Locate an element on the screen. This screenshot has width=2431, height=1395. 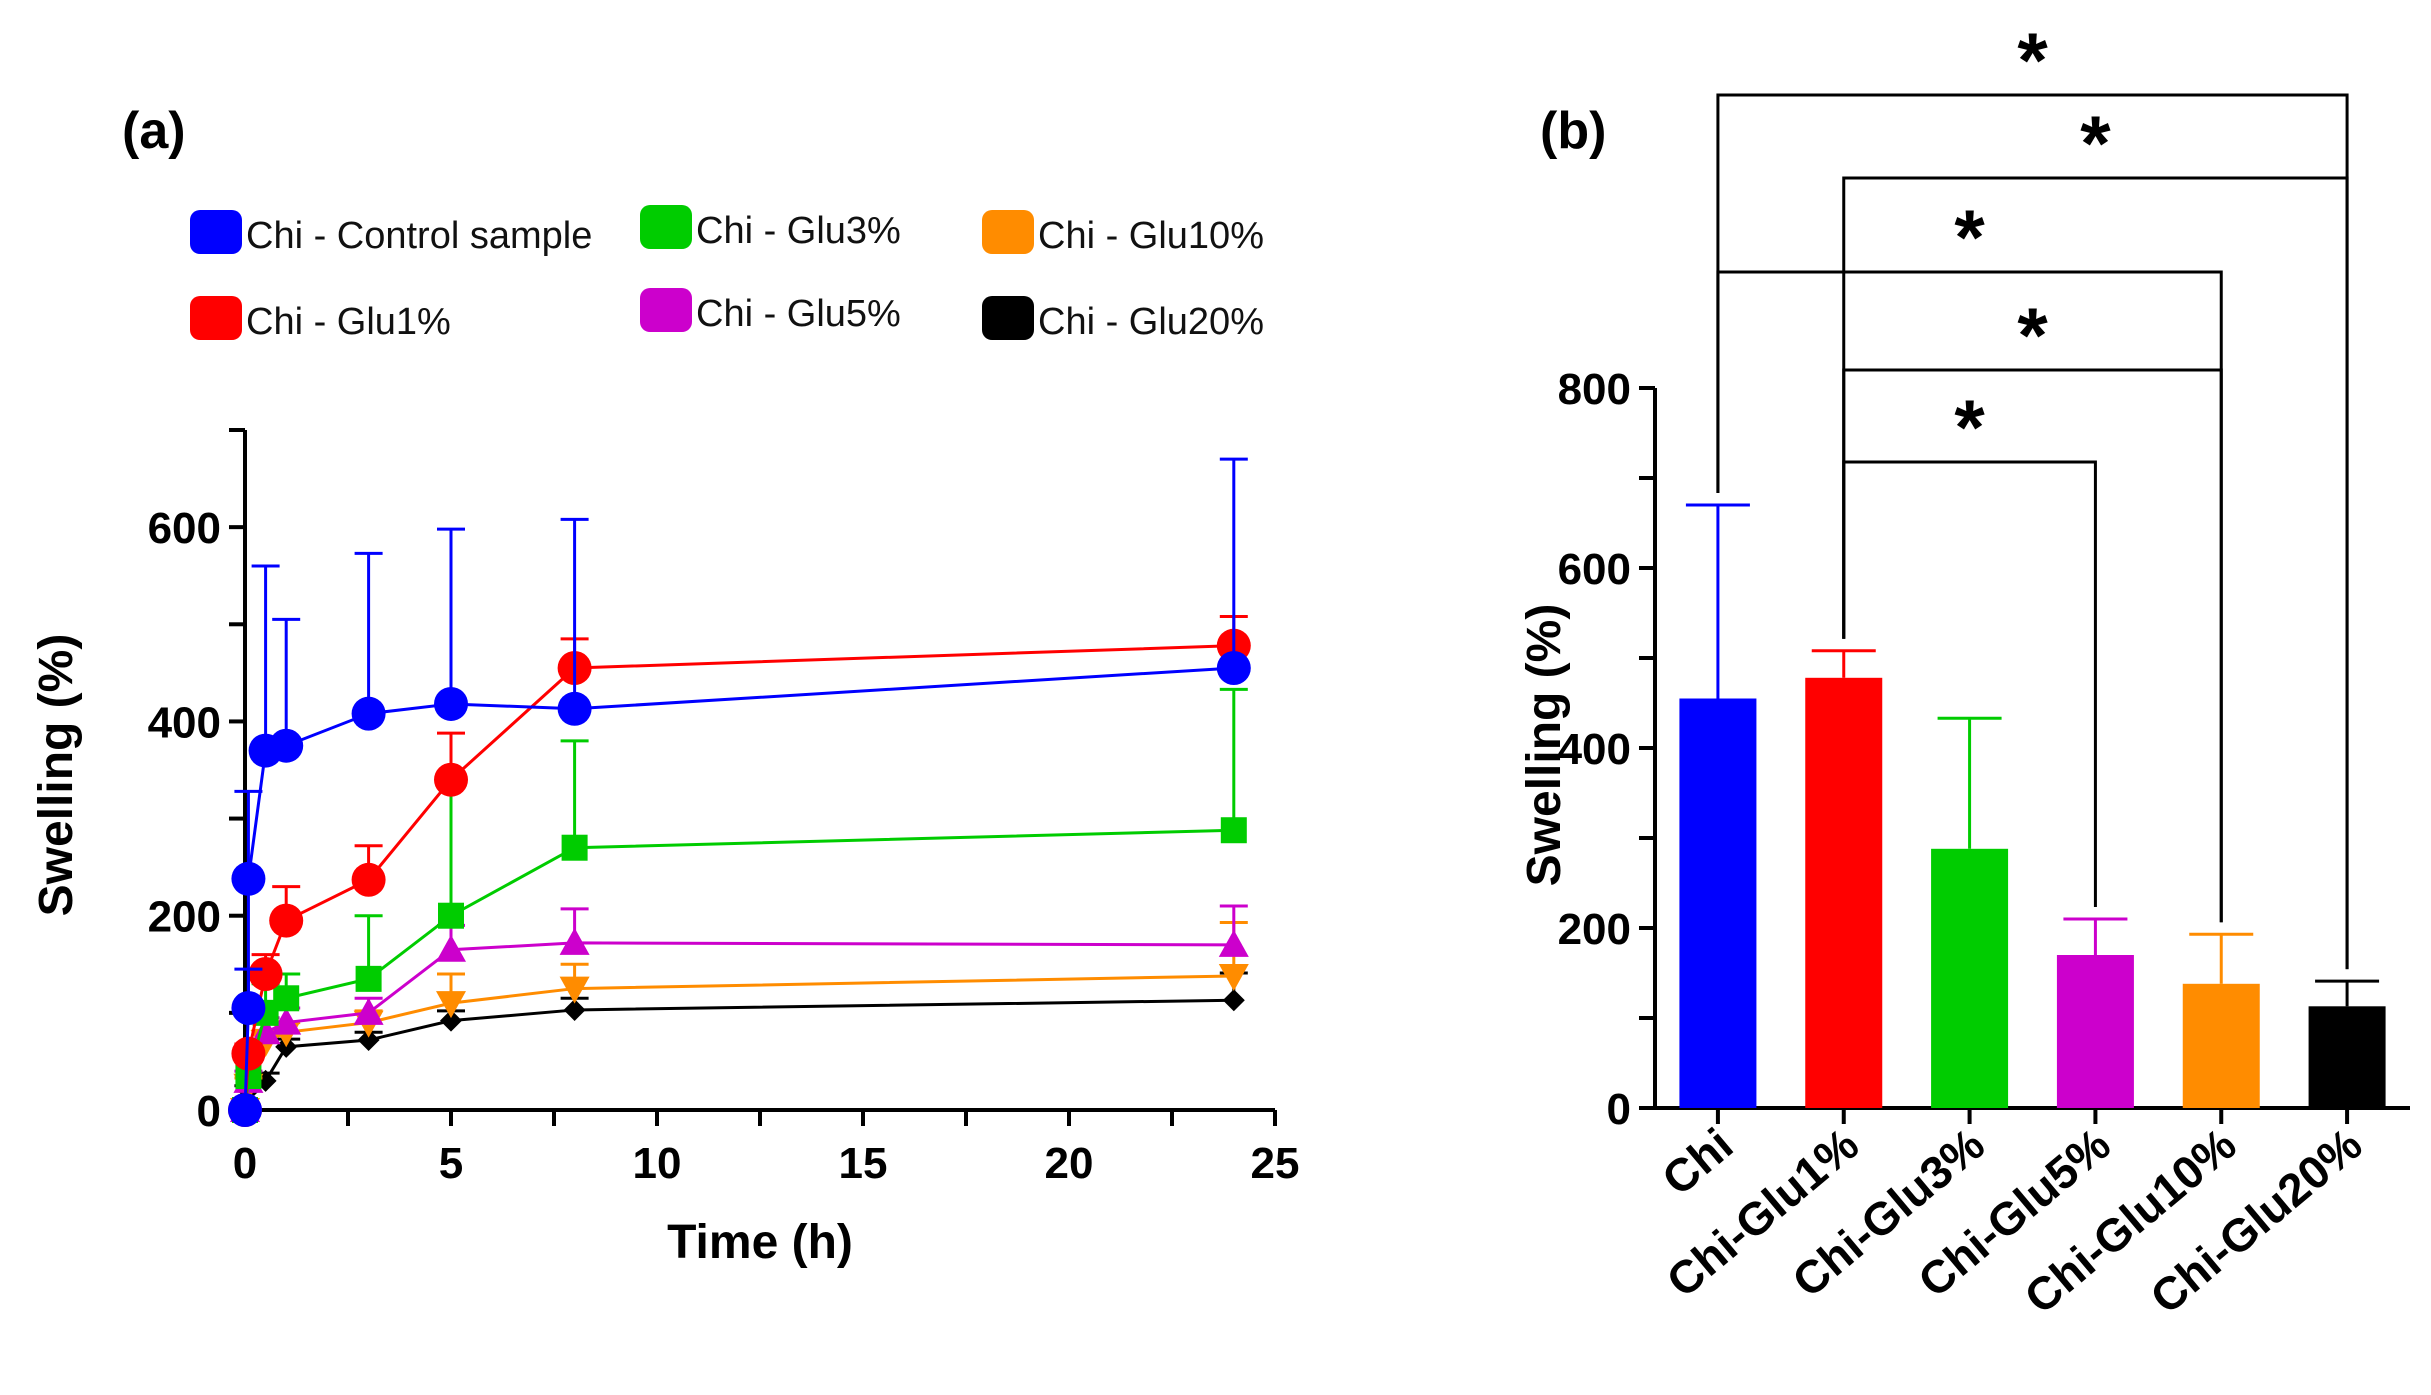
x-tick-label-a: 10 is located at coordinates (657, 1163).